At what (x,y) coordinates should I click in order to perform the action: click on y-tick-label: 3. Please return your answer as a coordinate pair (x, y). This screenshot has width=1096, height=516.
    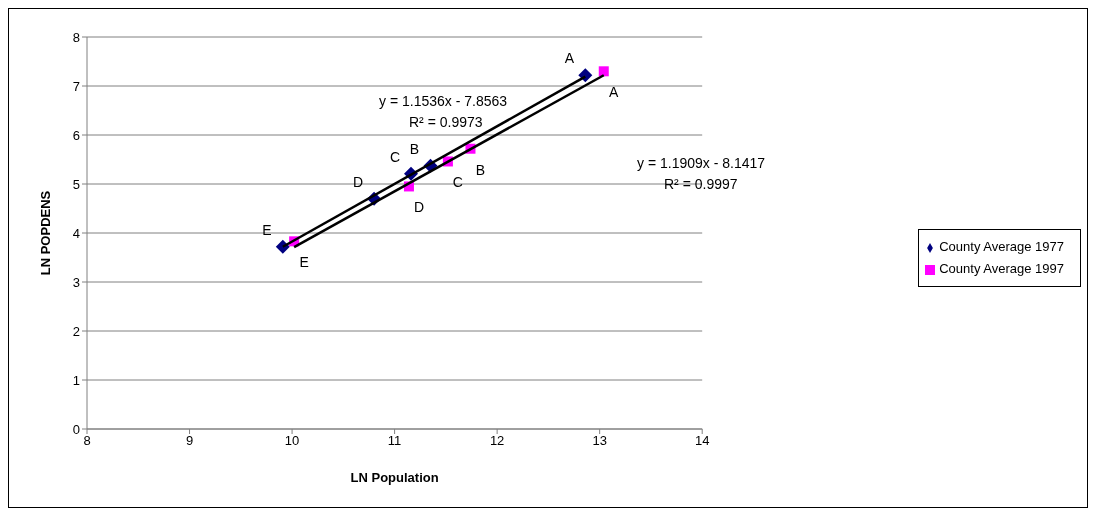
    Looking at the image, I should click on (76, 282).